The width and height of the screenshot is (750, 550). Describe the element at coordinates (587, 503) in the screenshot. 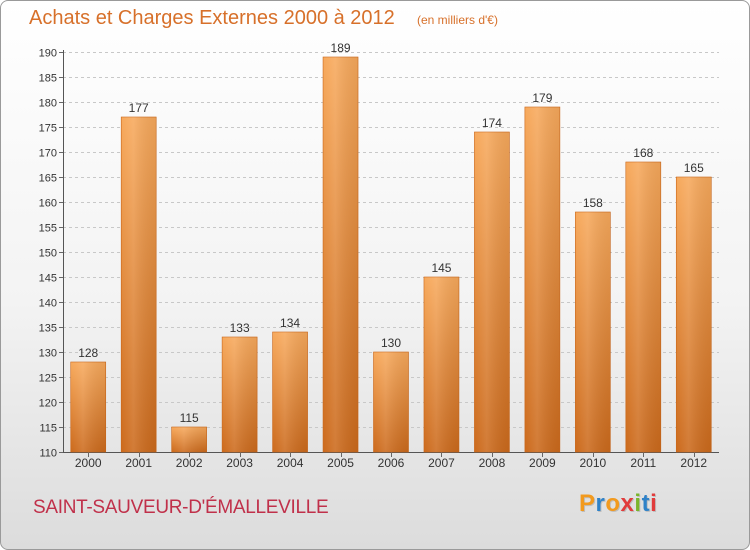

I see `logo-letter: P` at that location.